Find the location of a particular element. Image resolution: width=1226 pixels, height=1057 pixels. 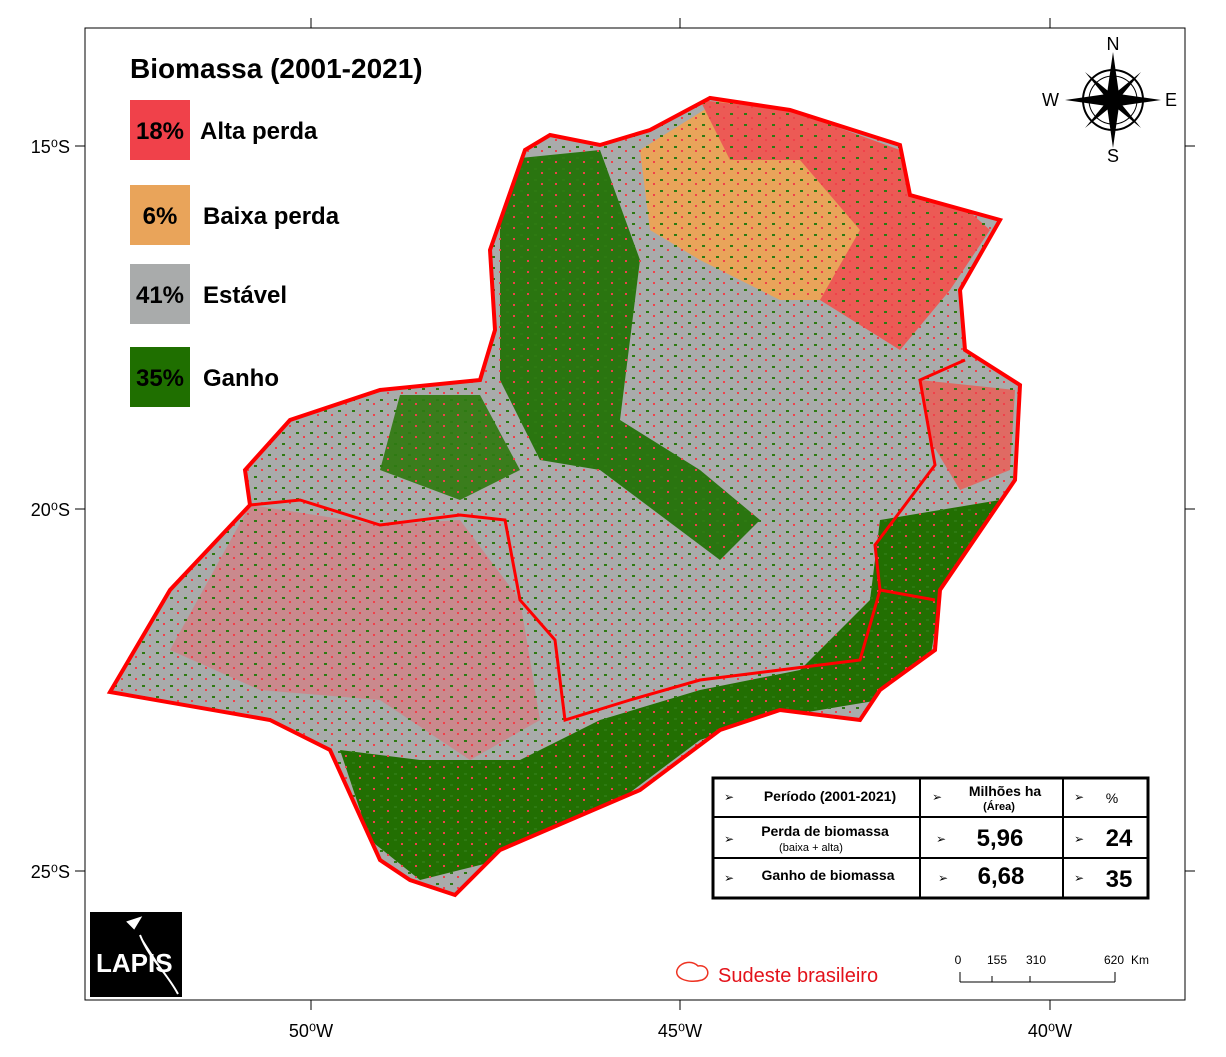

row-percent: 35 is located at coordinates (1119, 879).